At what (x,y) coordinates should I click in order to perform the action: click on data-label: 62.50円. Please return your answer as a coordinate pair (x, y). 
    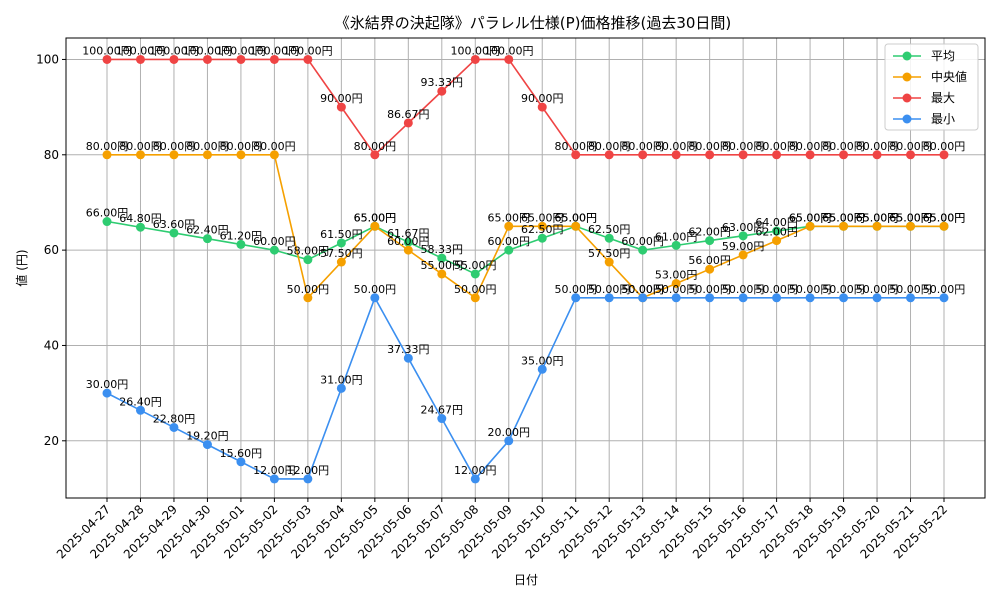
    Looking at the image, I should click on (542, 229).